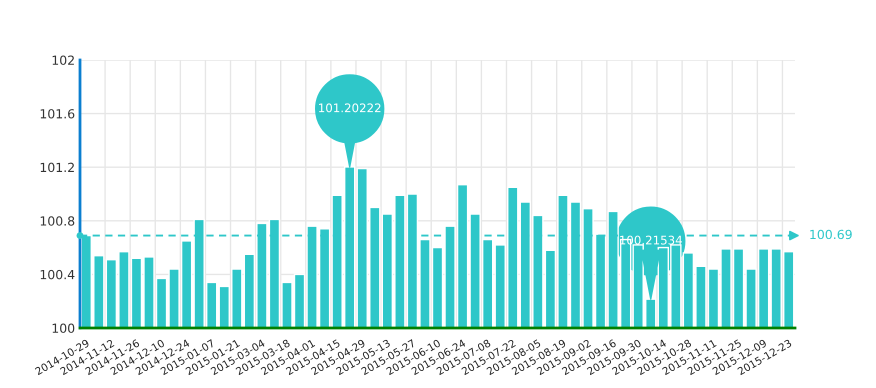 The image size is (876, 388). Describe the element at coordinates (57, 167) in the screenshot. I see `y-tick-label: 101.2` at that location.